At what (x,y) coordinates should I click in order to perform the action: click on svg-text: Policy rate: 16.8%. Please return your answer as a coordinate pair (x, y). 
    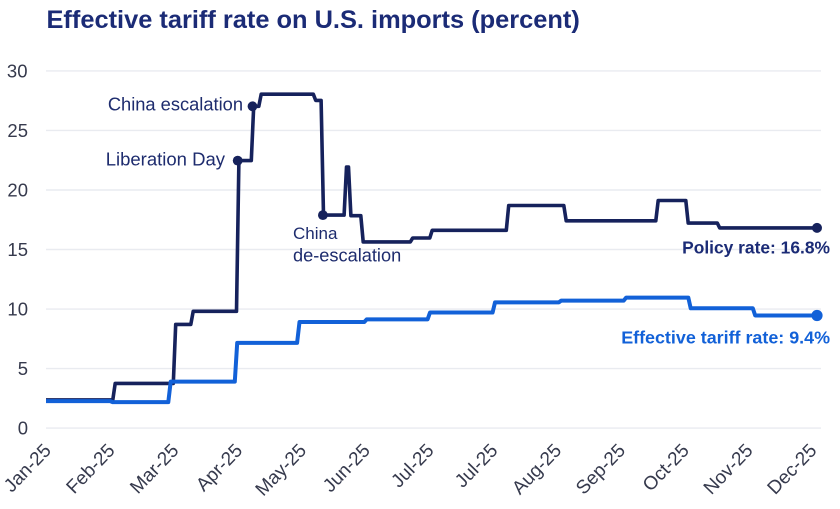
    Looking at the image, I should click on (756, 248).